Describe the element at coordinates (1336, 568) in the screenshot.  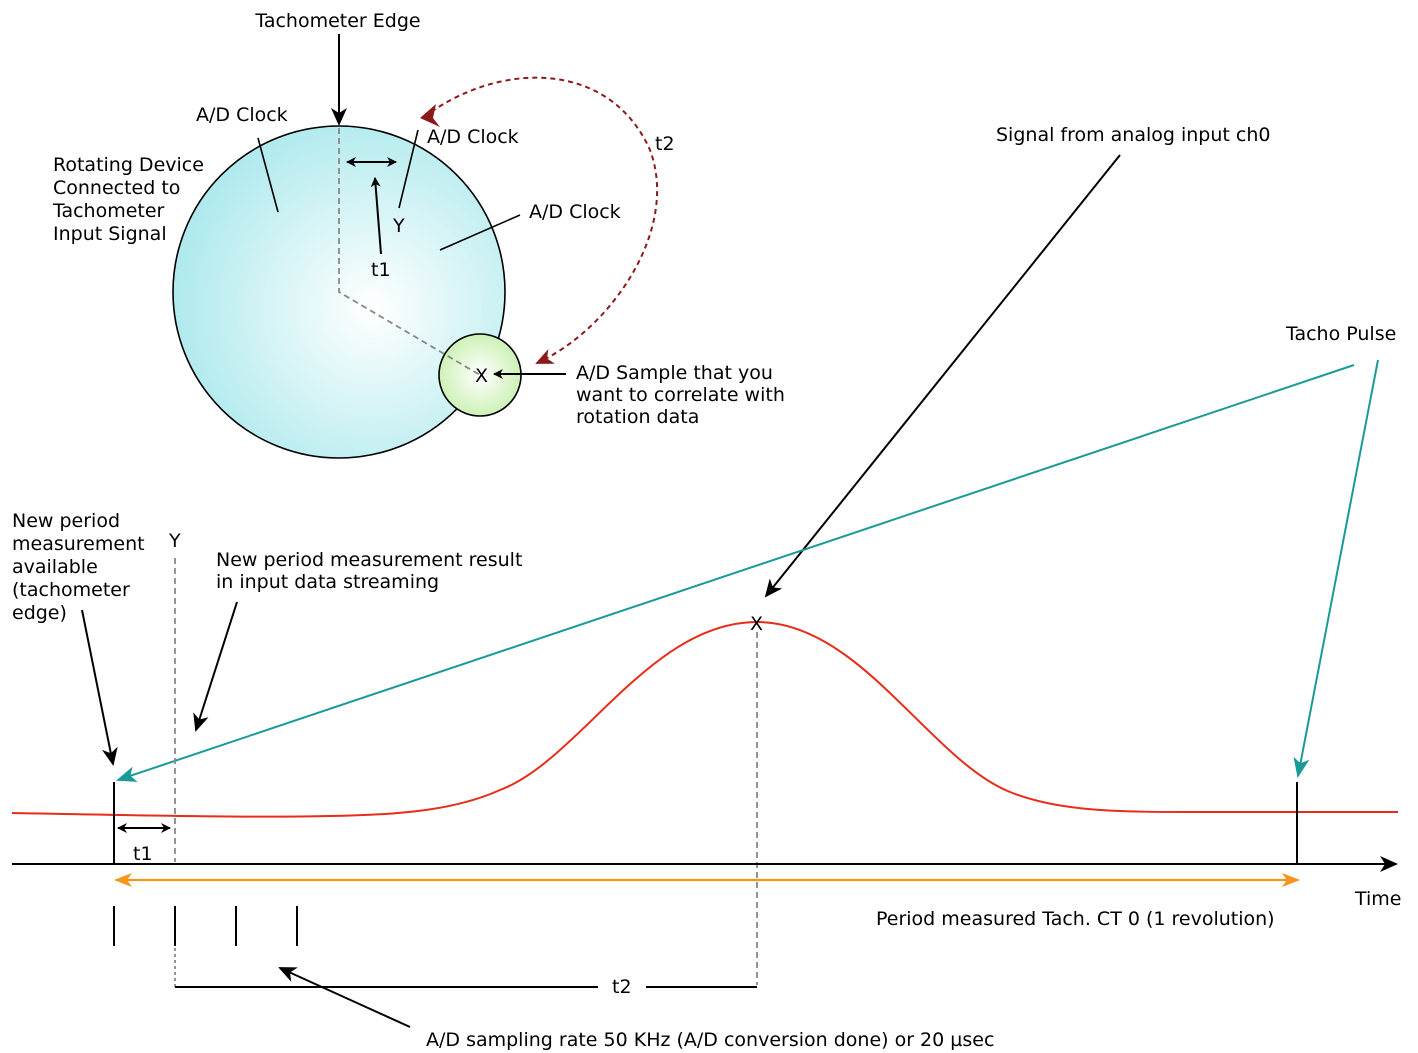
I see `tacho-pulse-arrow-right` at that location.